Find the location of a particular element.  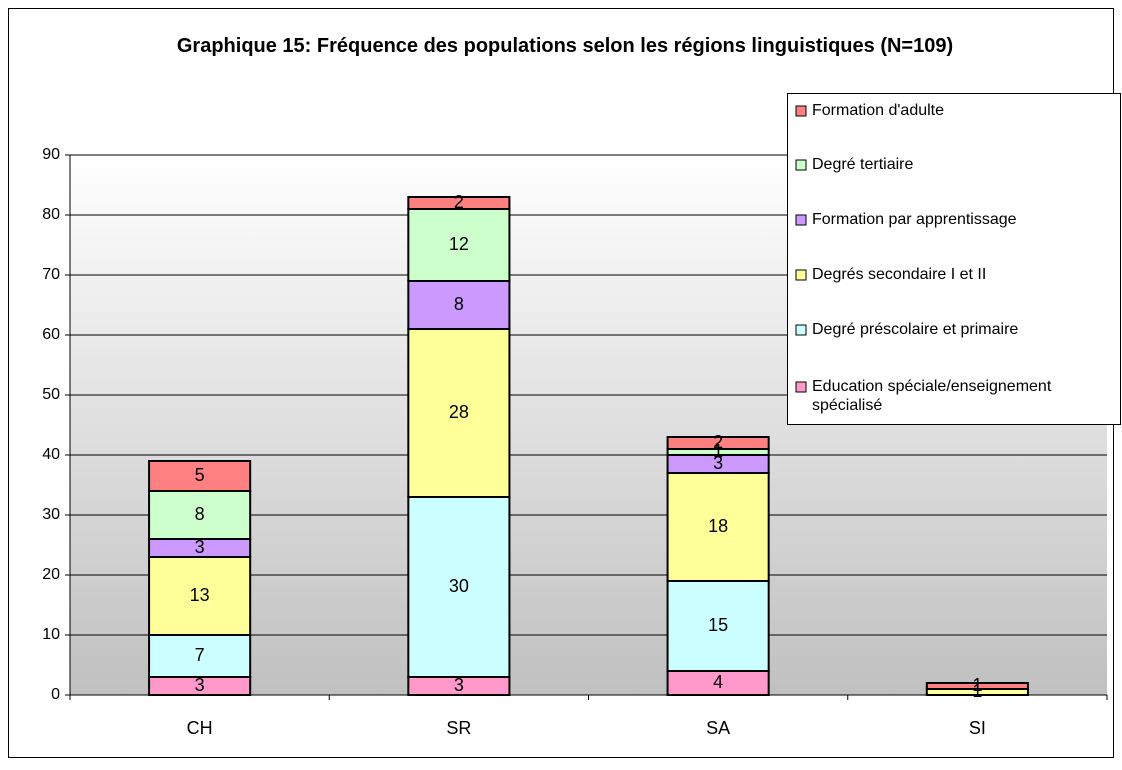

legend-label: Degré tertiaire is located at coordinates (862, 164).